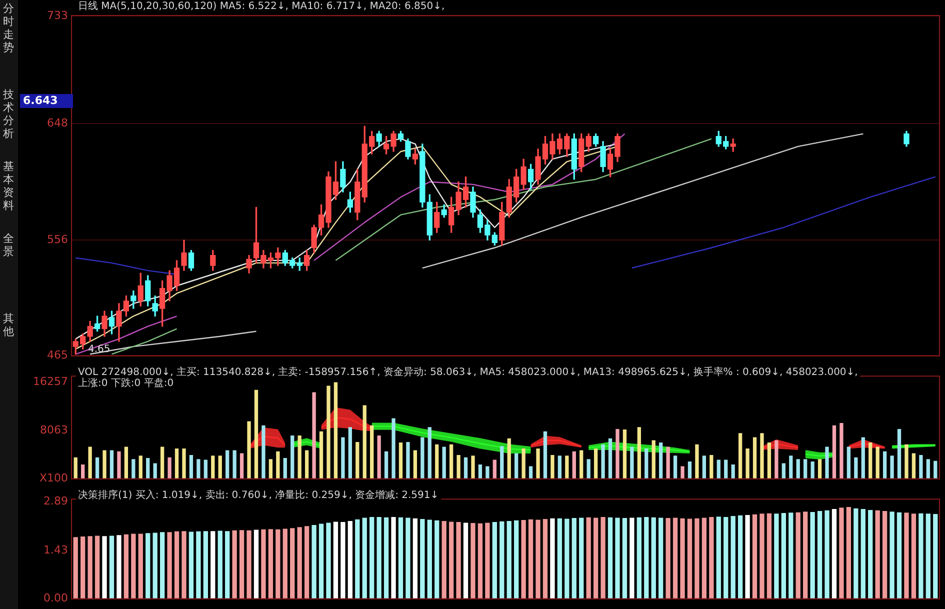 The width and height of the screenshot is (945, 609). Describe the element at coordinates (53, 477) in the screenshot. I see `y-tick-label: X100` at that location.